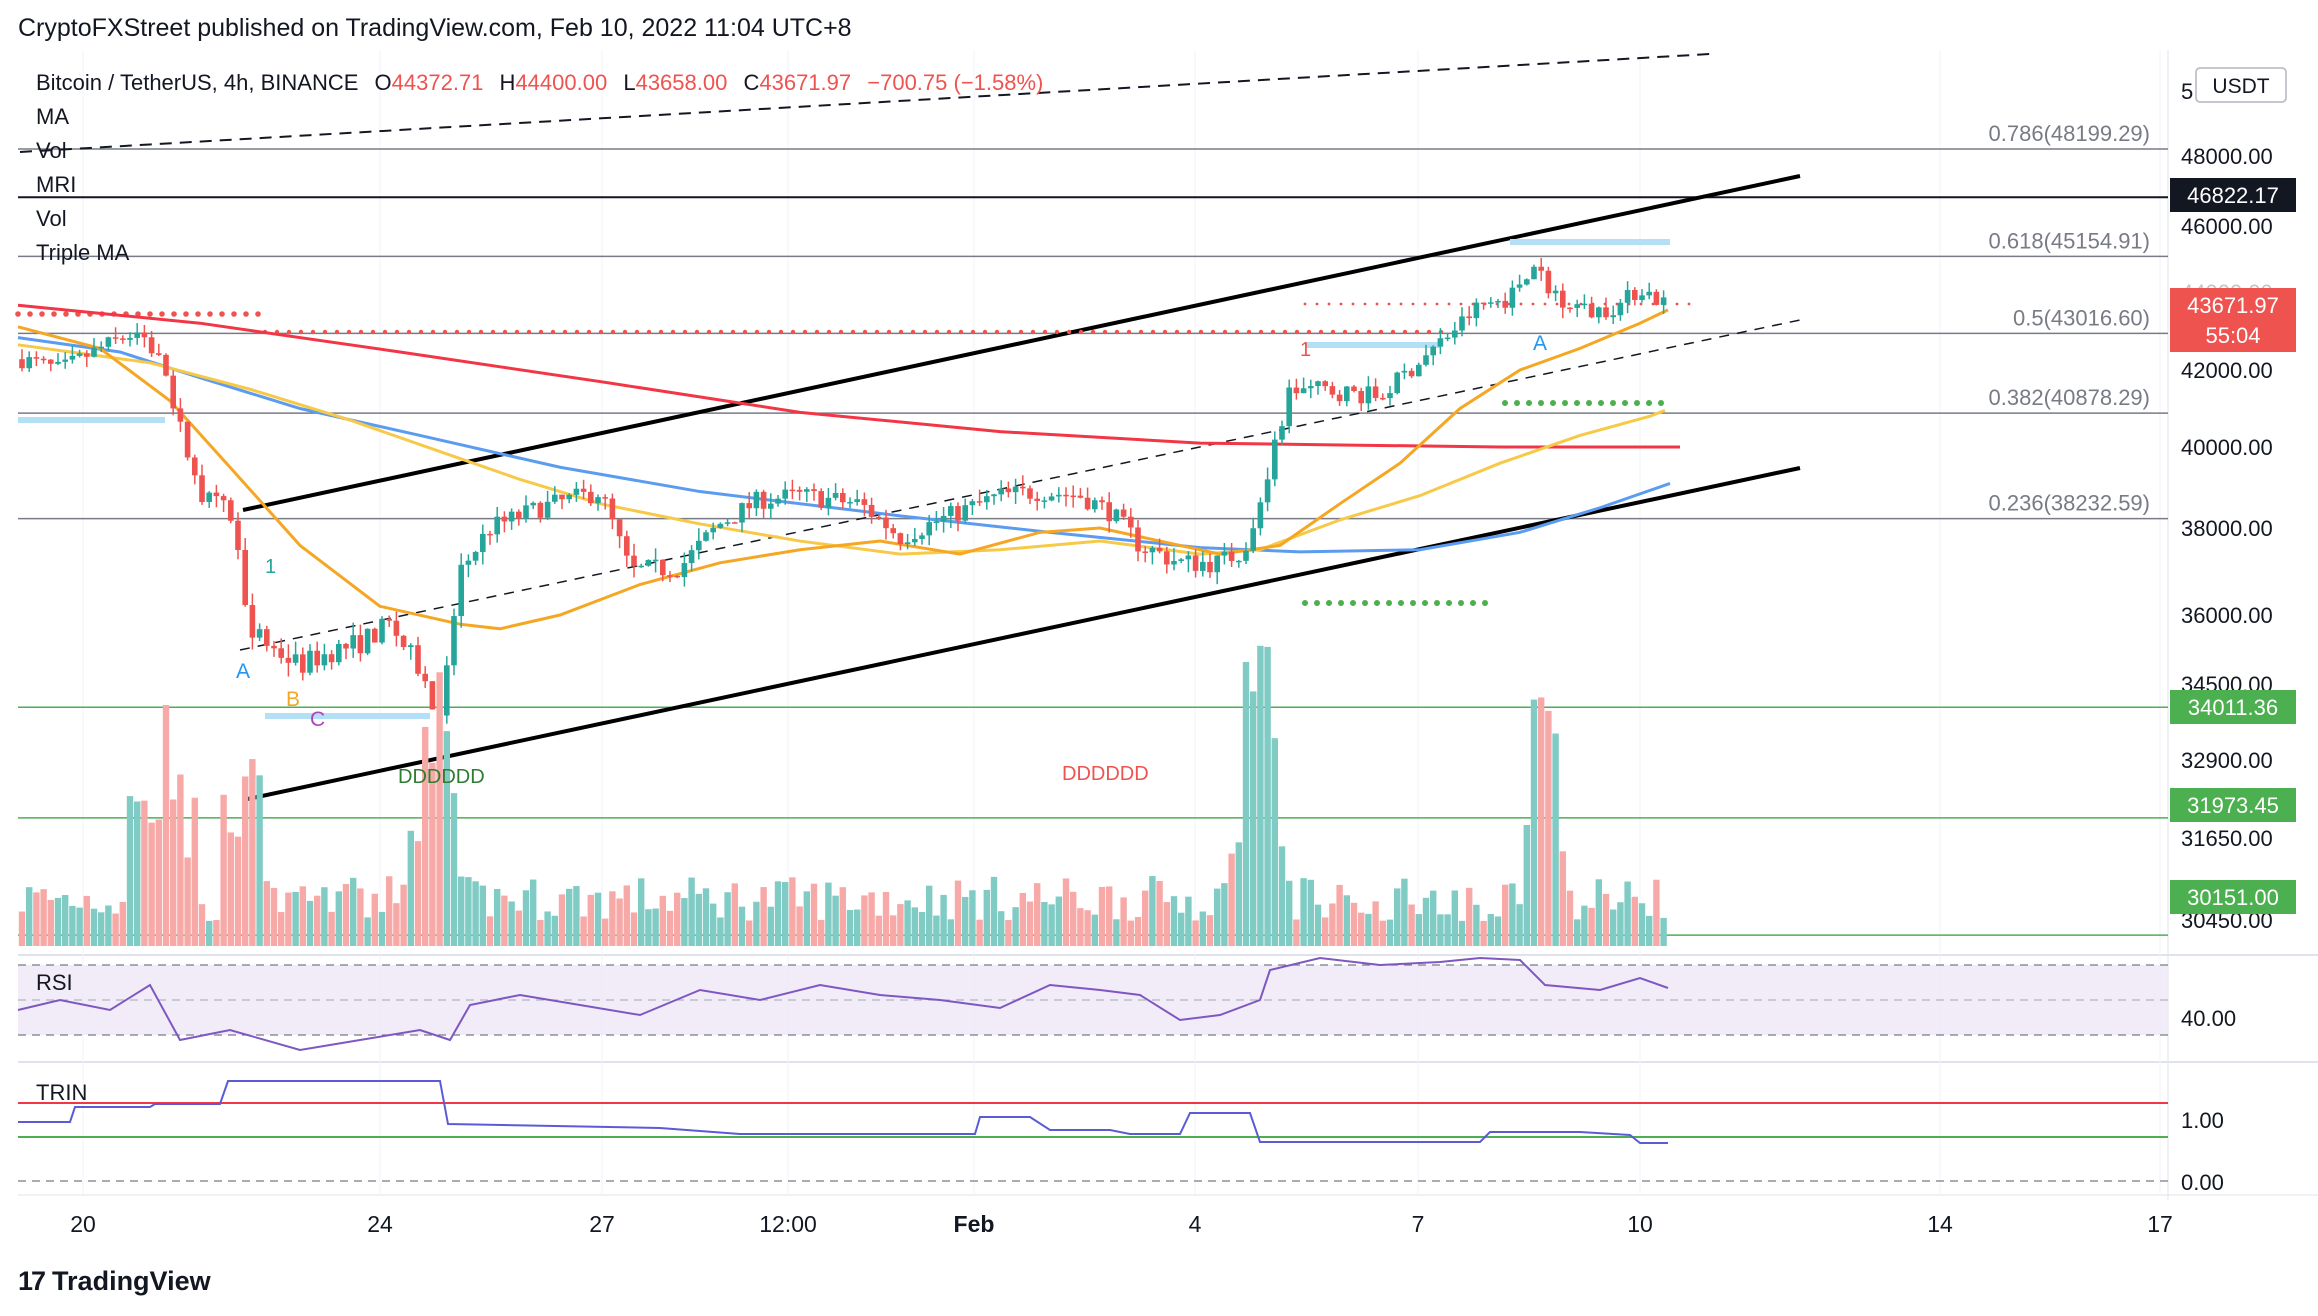 Image resolution: width=2318 pixels, height=1316 pixels. I want to click on ma-blue-line, so click(844, 445).